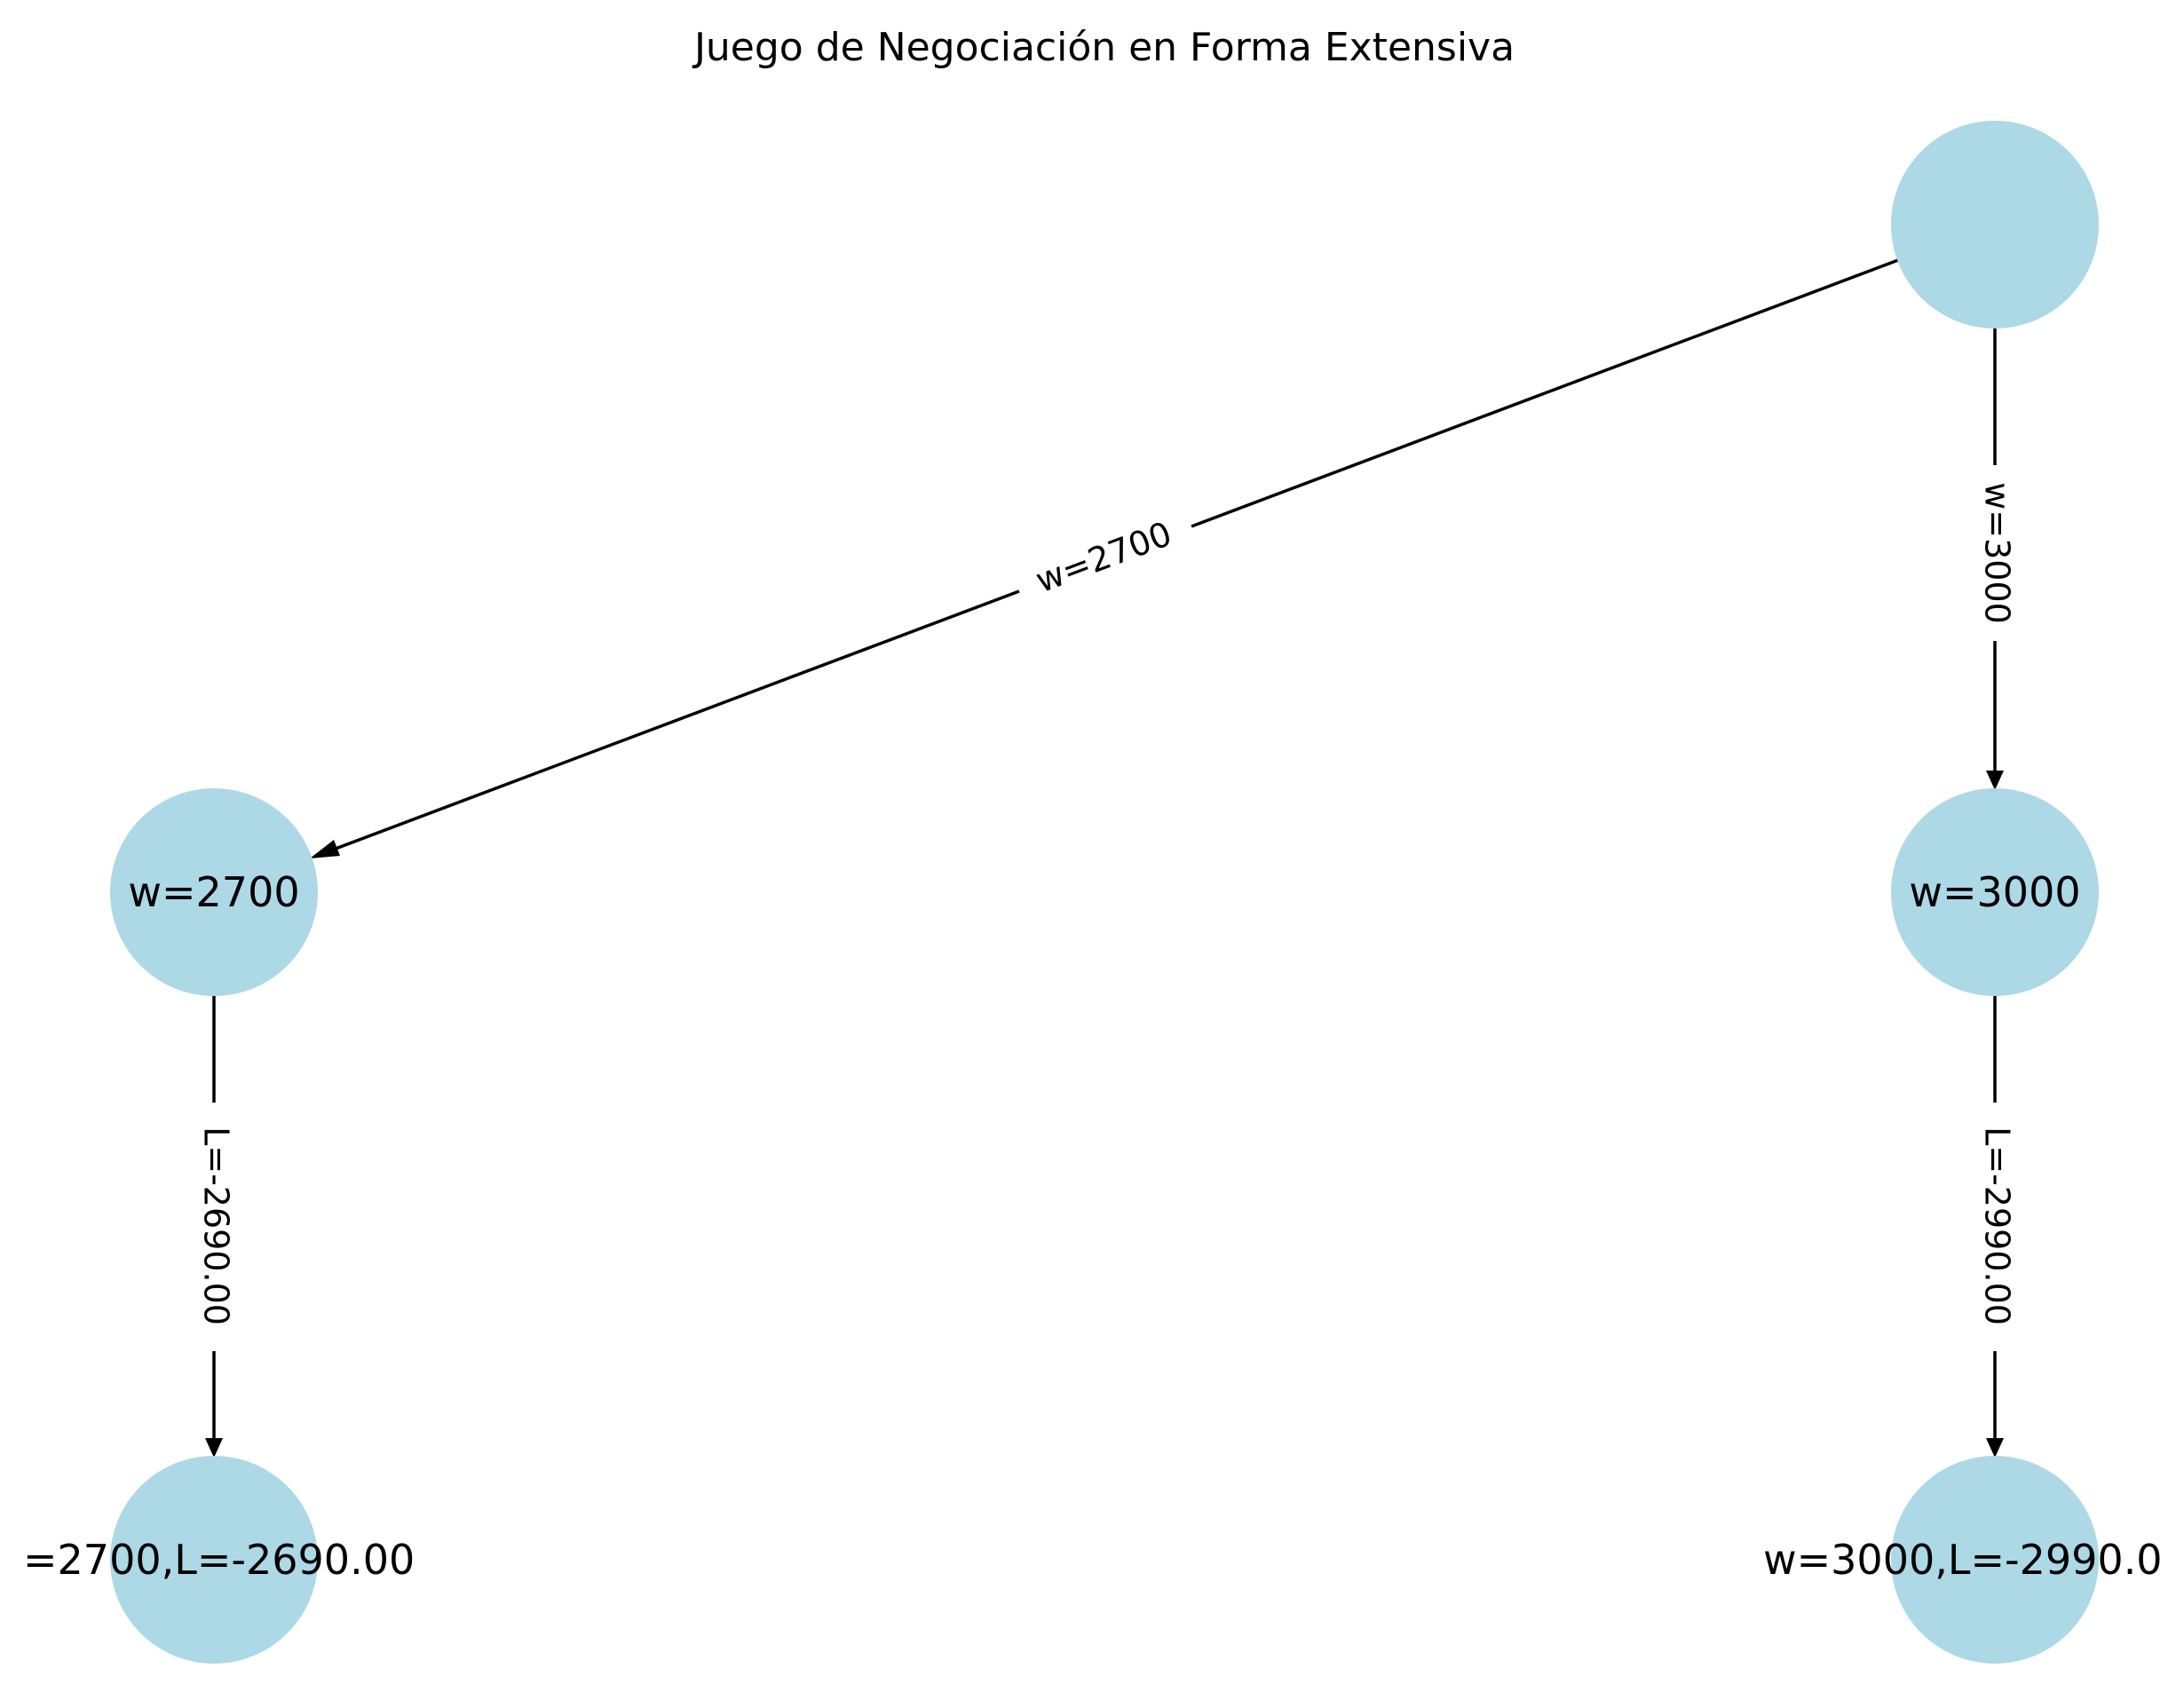  I want to click on node-w3000: w=3000, so click(1995, 892).